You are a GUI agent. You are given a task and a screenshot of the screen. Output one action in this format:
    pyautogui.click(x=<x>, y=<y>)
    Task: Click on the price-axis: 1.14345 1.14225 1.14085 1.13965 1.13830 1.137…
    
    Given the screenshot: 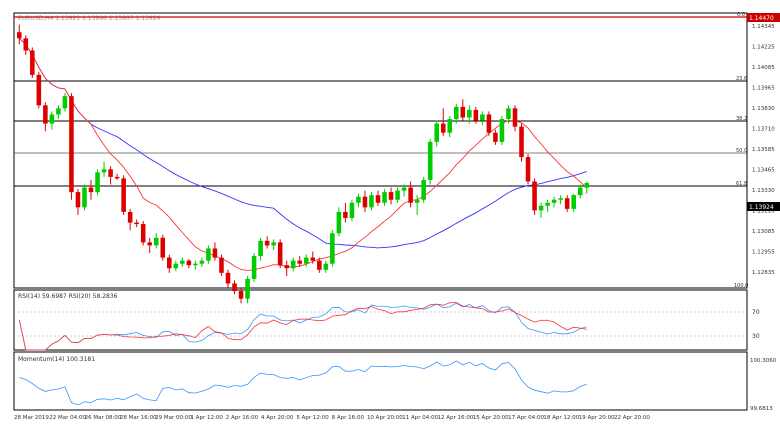 What is the action you would take?
    pyautogui.click(x=763, y=150)
    